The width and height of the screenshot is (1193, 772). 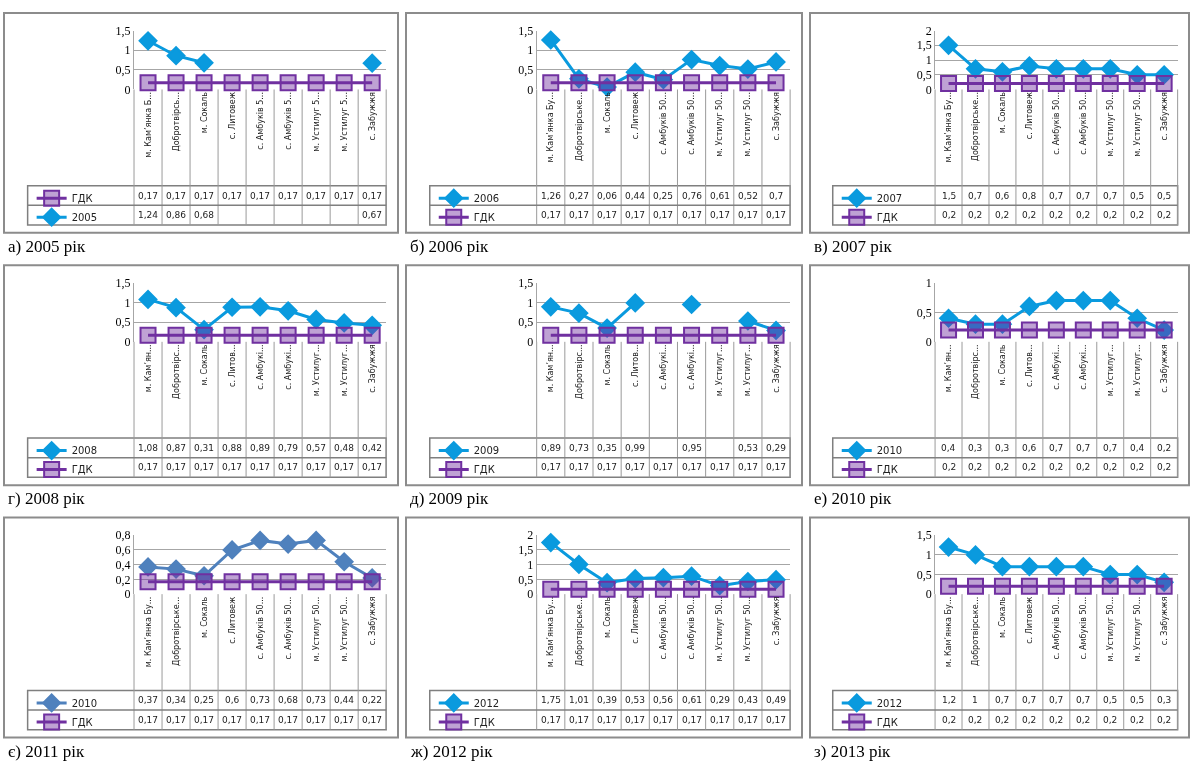 I want to click on data-label: 0,06, so click(x=607, y=196).